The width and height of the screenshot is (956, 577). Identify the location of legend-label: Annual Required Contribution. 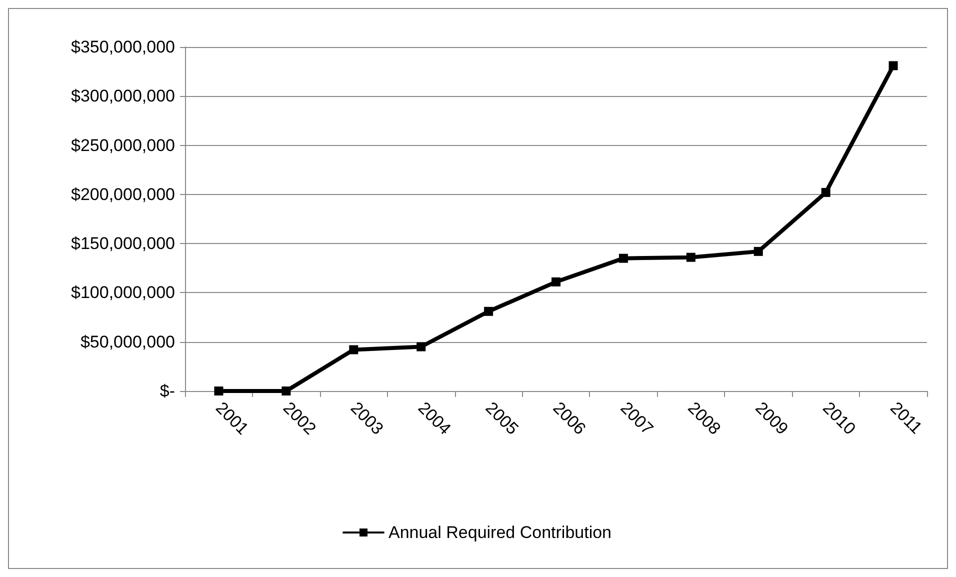
(500, 532).